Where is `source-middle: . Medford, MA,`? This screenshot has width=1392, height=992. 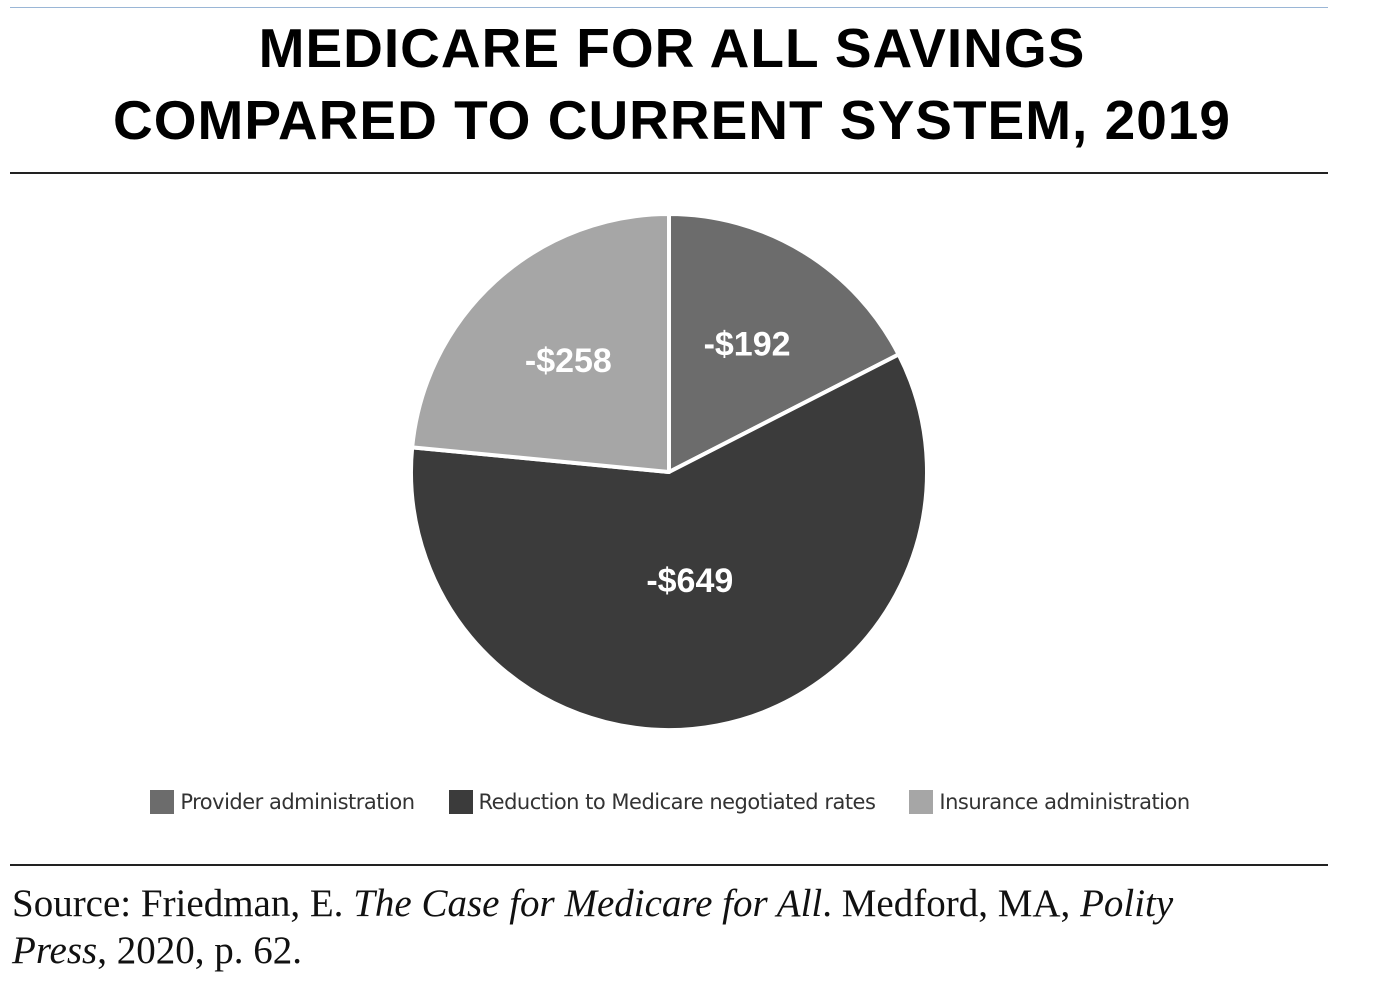 source-middle: . Medford, MA, is located at coordinates (951, 903).